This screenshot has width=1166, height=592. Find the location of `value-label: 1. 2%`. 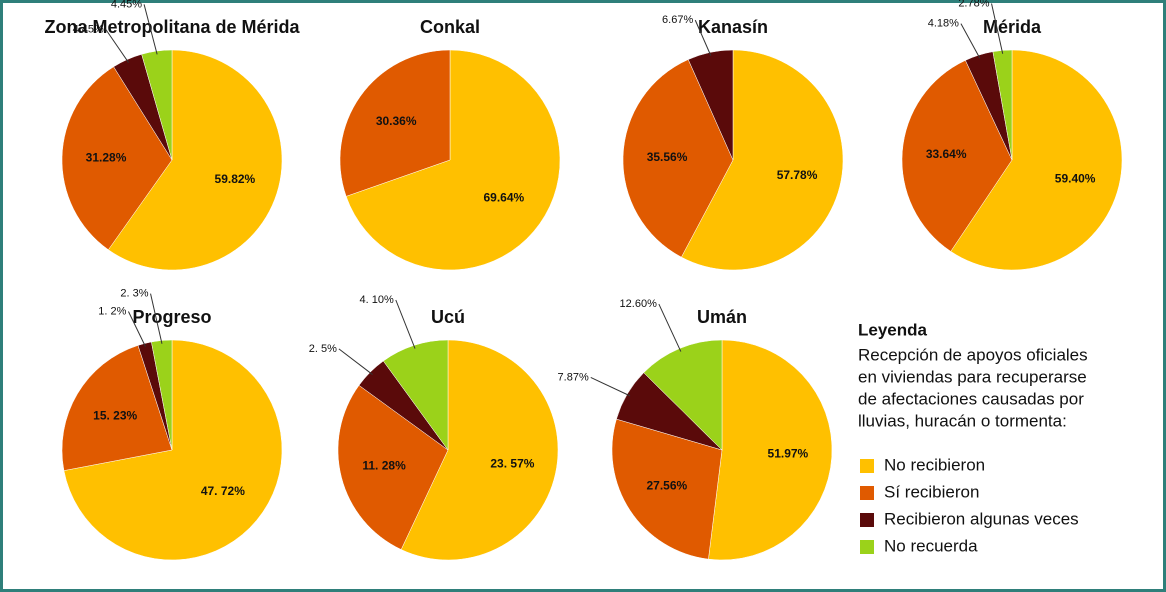

value-label: 1. 2% is located at coordinates (112, 311).